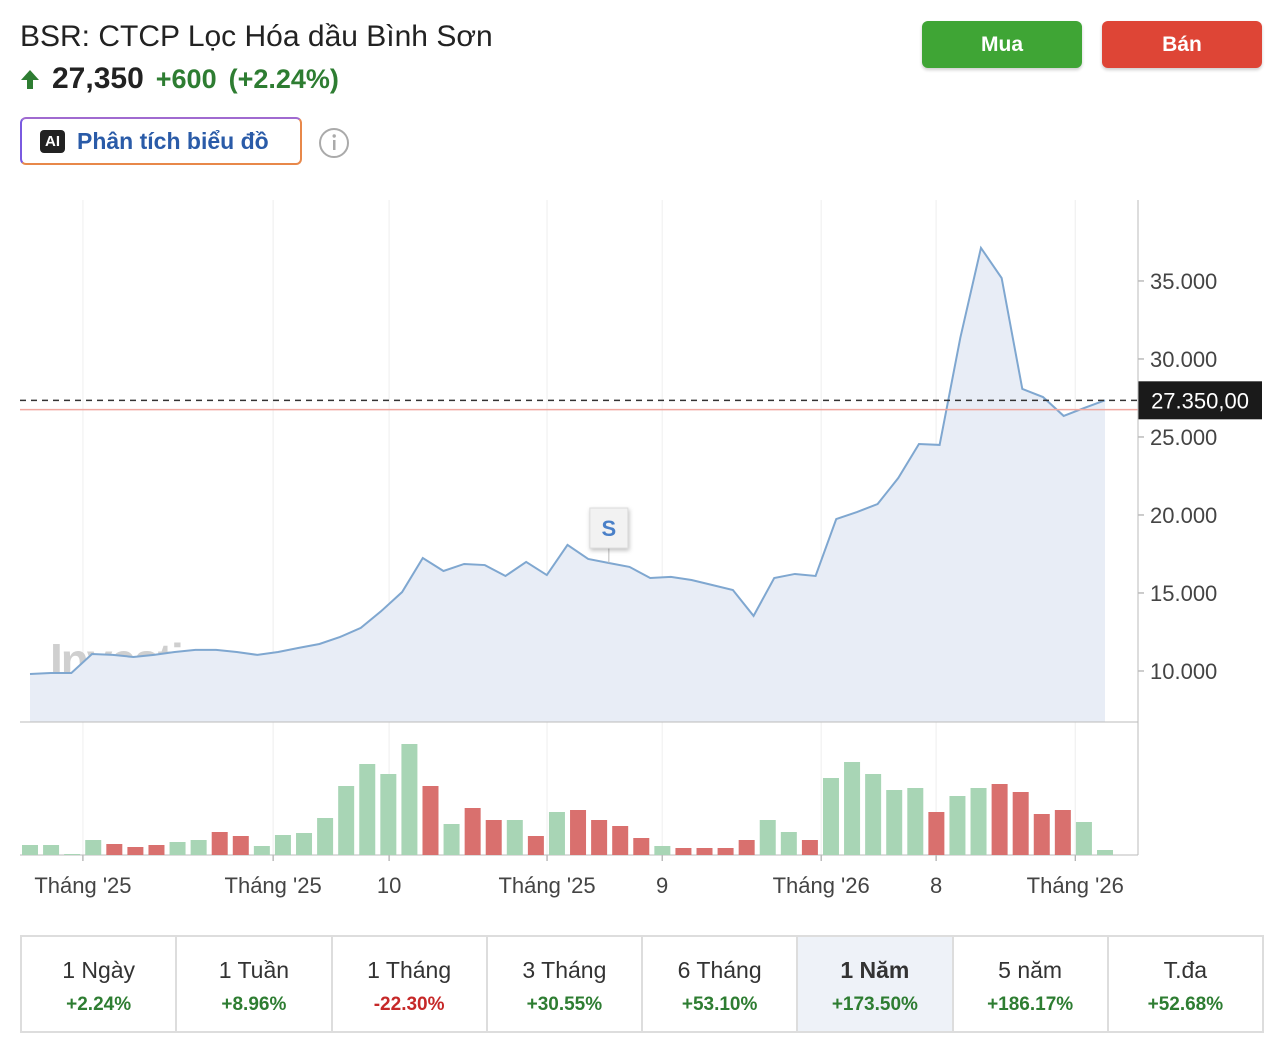 This screenshot has height=1054, width=1284. I want to click on period-label: 1 Năm, so click(875, 970).